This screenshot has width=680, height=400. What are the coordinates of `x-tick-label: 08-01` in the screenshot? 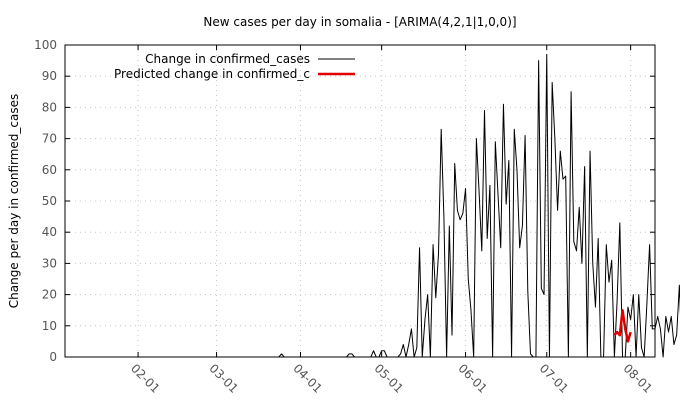 It's located at (638, 378).